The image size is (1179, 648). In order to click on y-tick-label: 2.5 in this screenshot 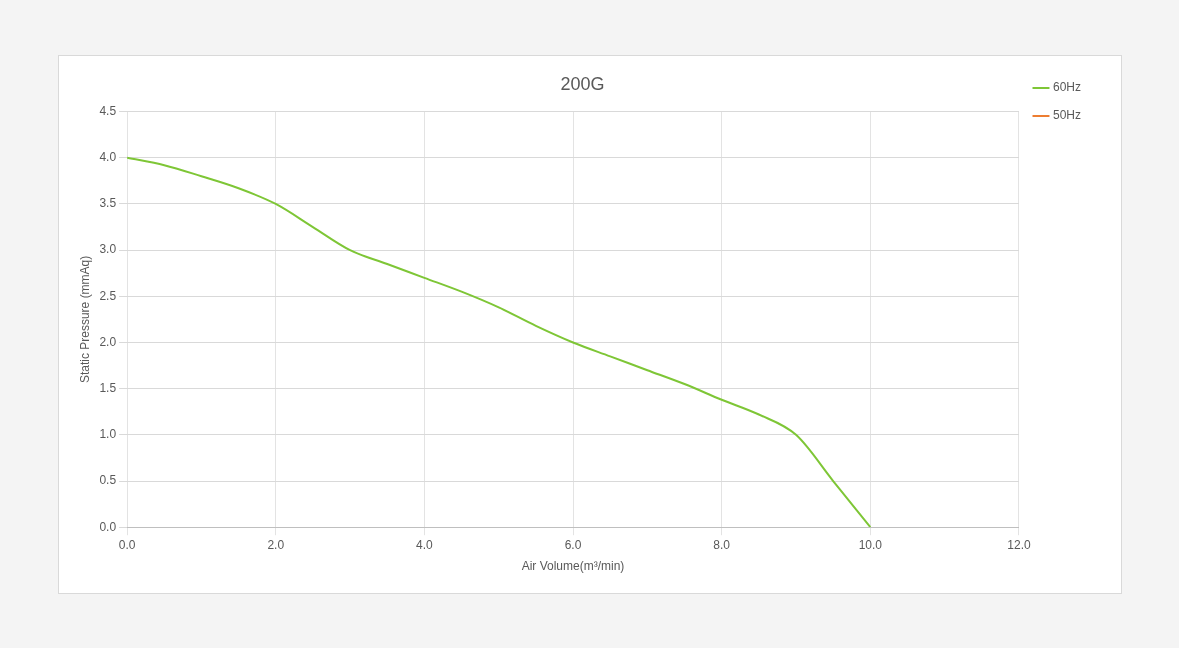, I will do `click(108, 295)`.